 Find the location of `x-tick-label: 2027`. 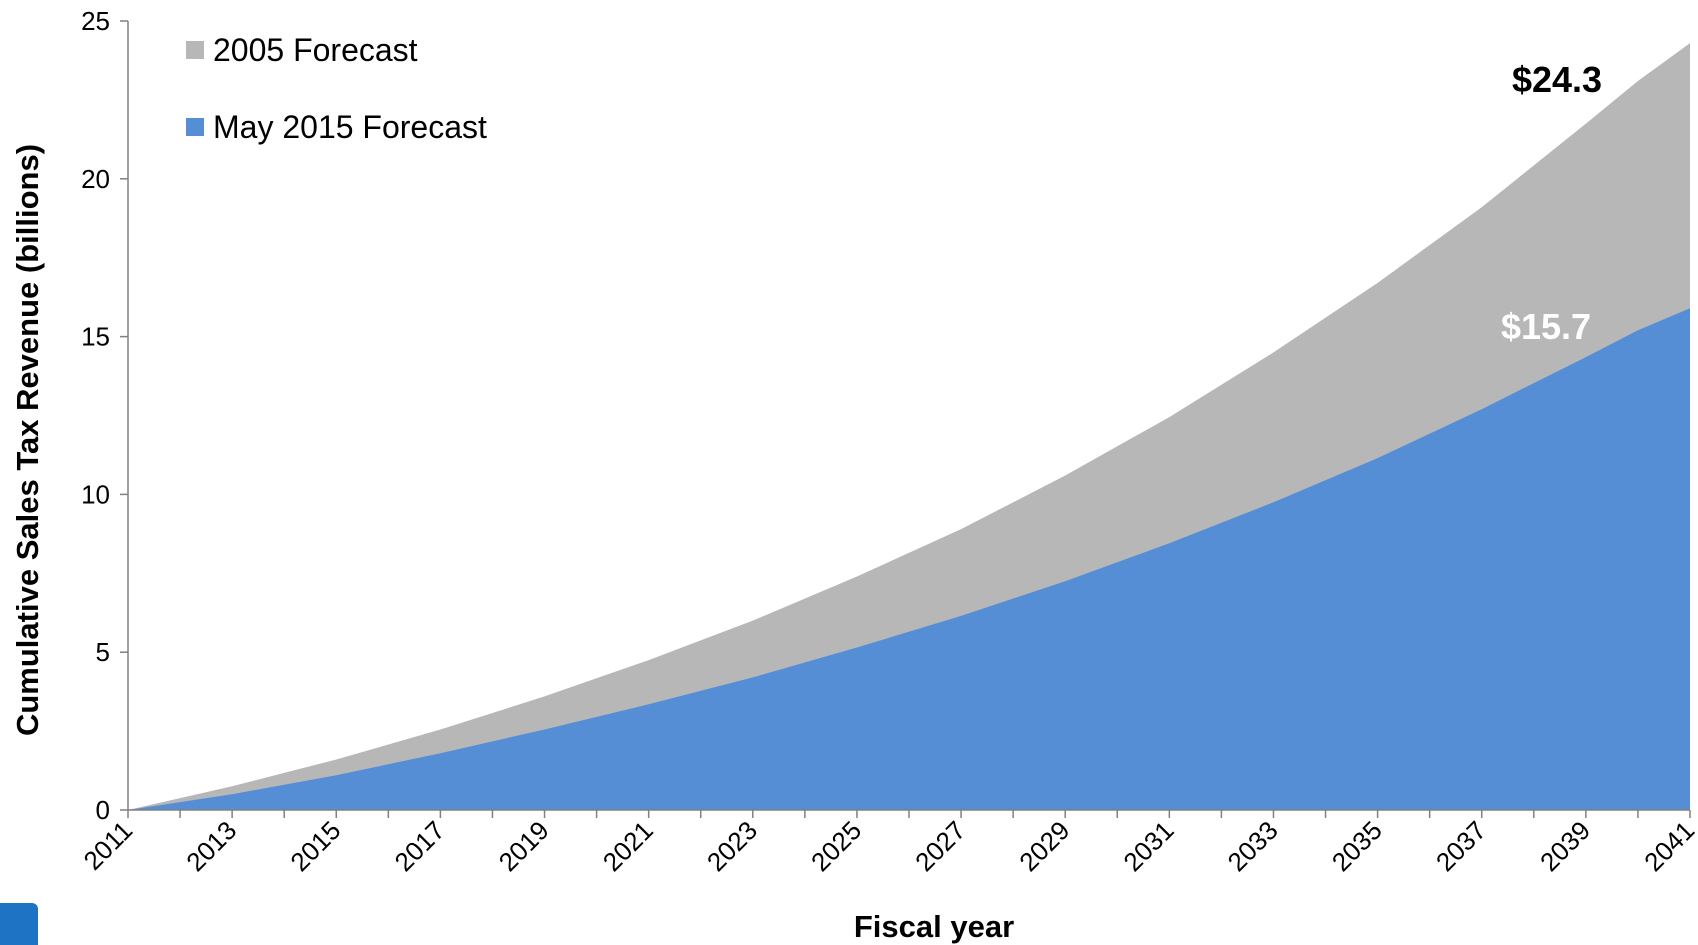

x-tick-label: 2027 is located at coordinates (940, 846).